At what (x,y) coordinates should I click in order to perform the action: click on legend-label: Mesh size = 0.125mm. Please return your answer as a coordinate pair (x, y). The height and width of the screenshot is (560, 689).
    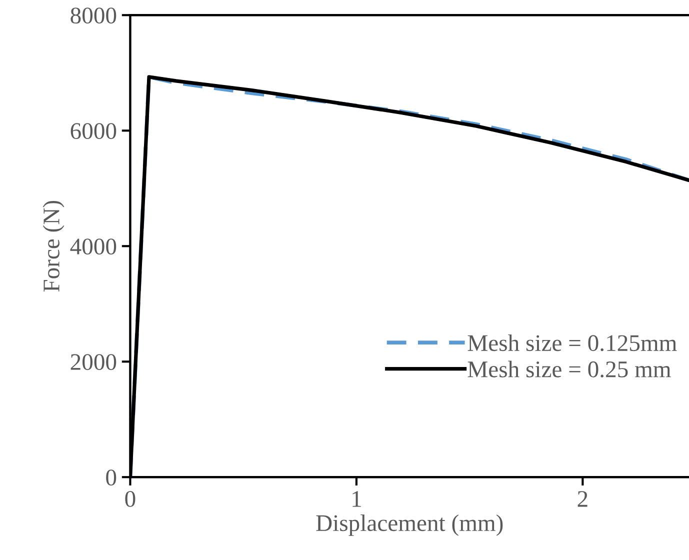
    Looking at the image, I should click on (572, 343).